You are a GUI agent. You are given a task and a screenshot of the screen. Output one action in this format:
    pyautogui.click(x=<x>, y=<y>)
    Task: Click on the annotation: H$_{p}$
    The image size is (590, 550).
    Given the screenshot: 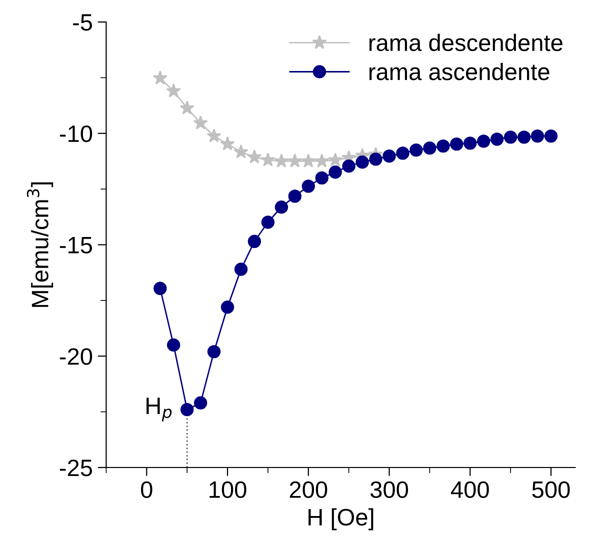 What is the action you would take?
    pyautogui.click(x=159, y=410)
    